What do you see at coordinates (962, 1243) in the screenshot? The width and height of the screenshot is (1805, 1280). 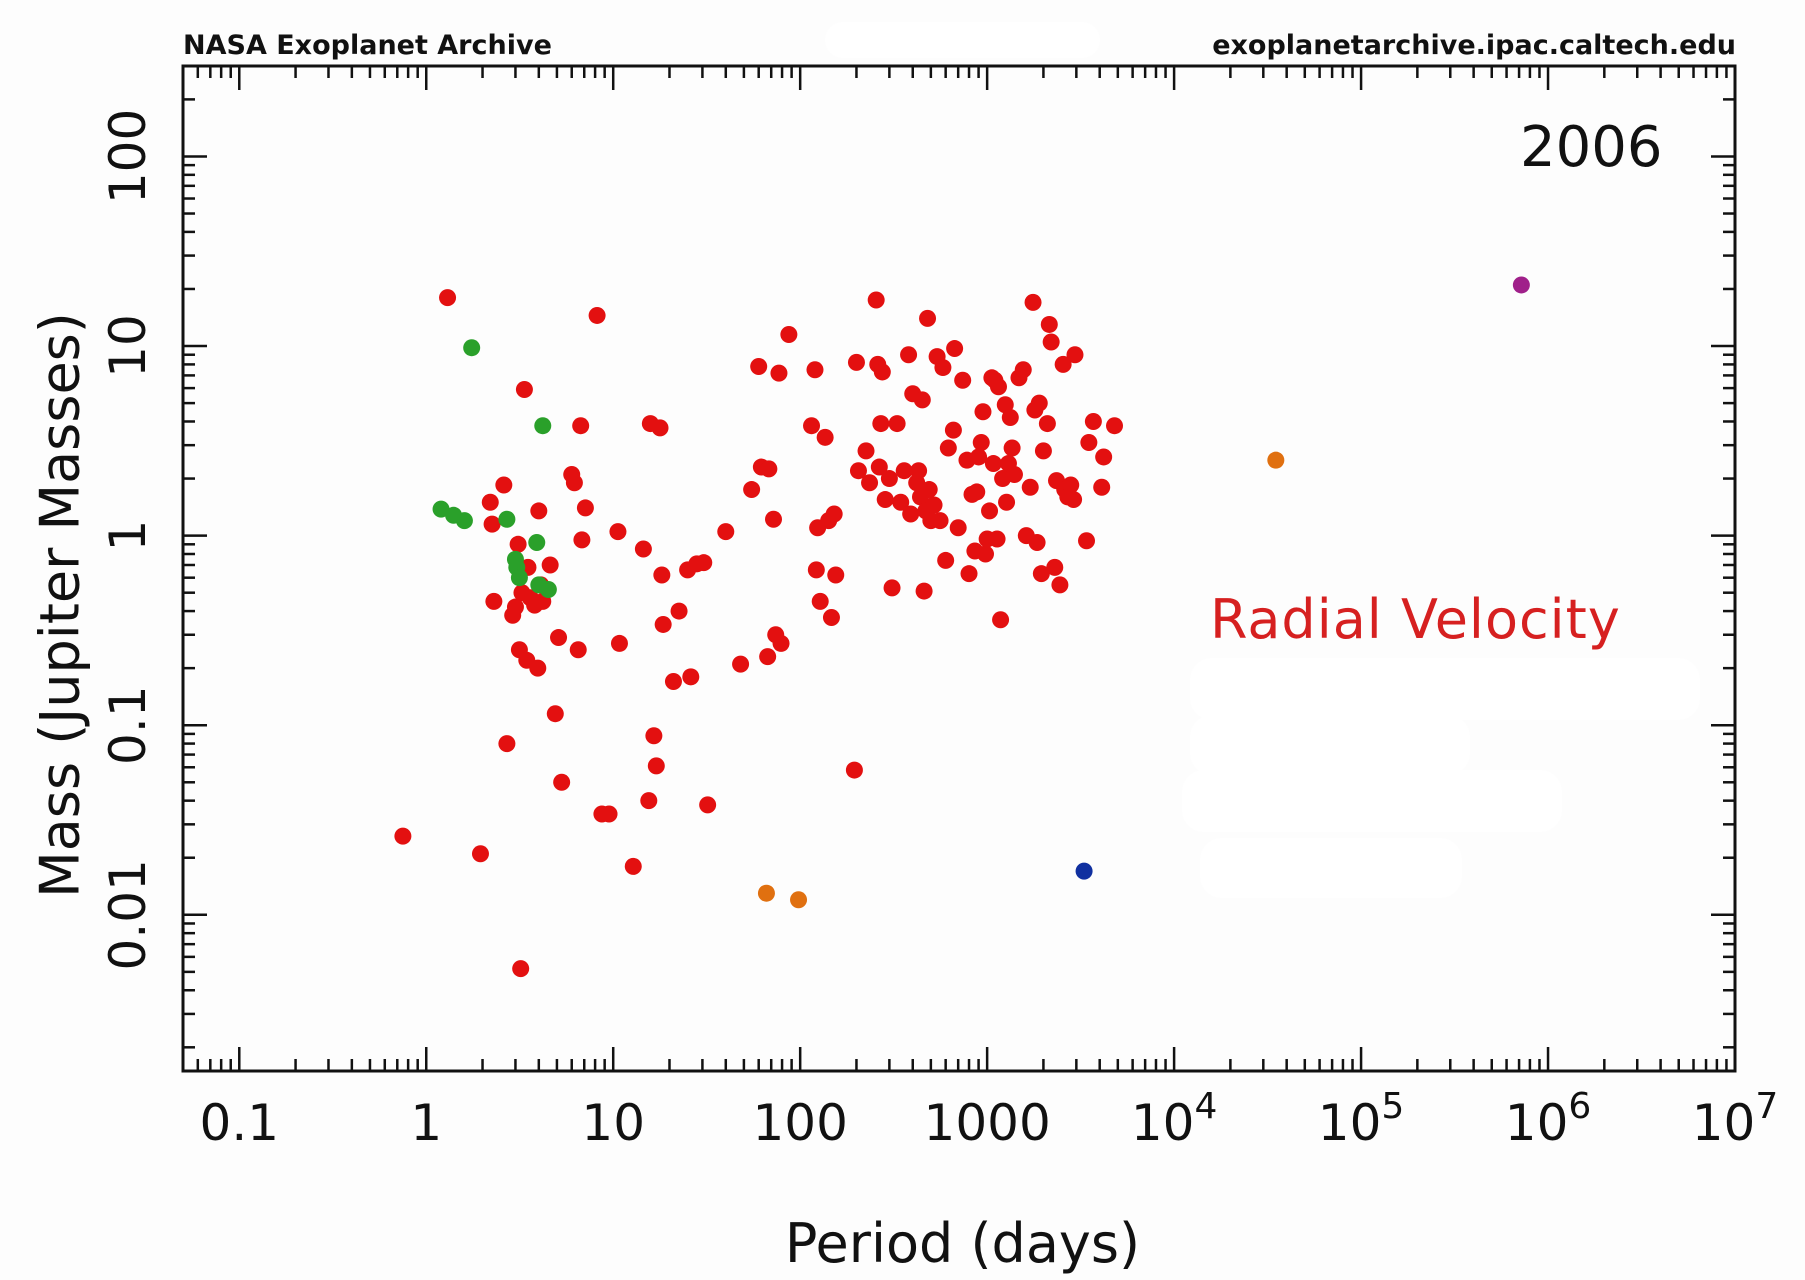 I see `x-axis-title: Period (days)` at bounding box center [962, 1243].